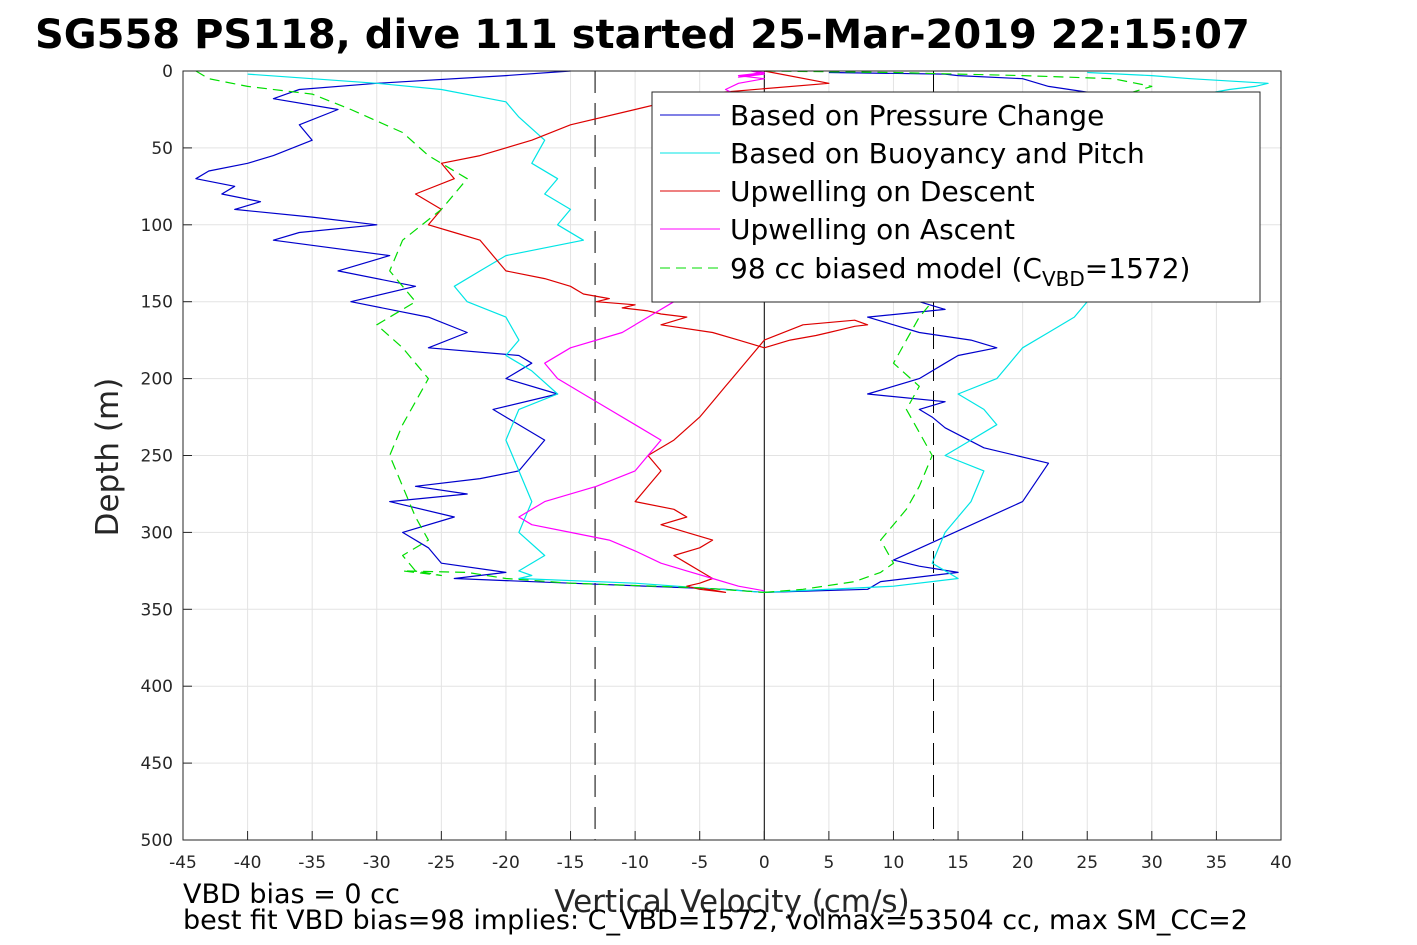 The height and width of the screenshot is (945, 1417). Describe the element at coordinates (291, 894) in the screenshot. I see `annotation-vbd-bias: VBD bias = 0 cc` at that location.